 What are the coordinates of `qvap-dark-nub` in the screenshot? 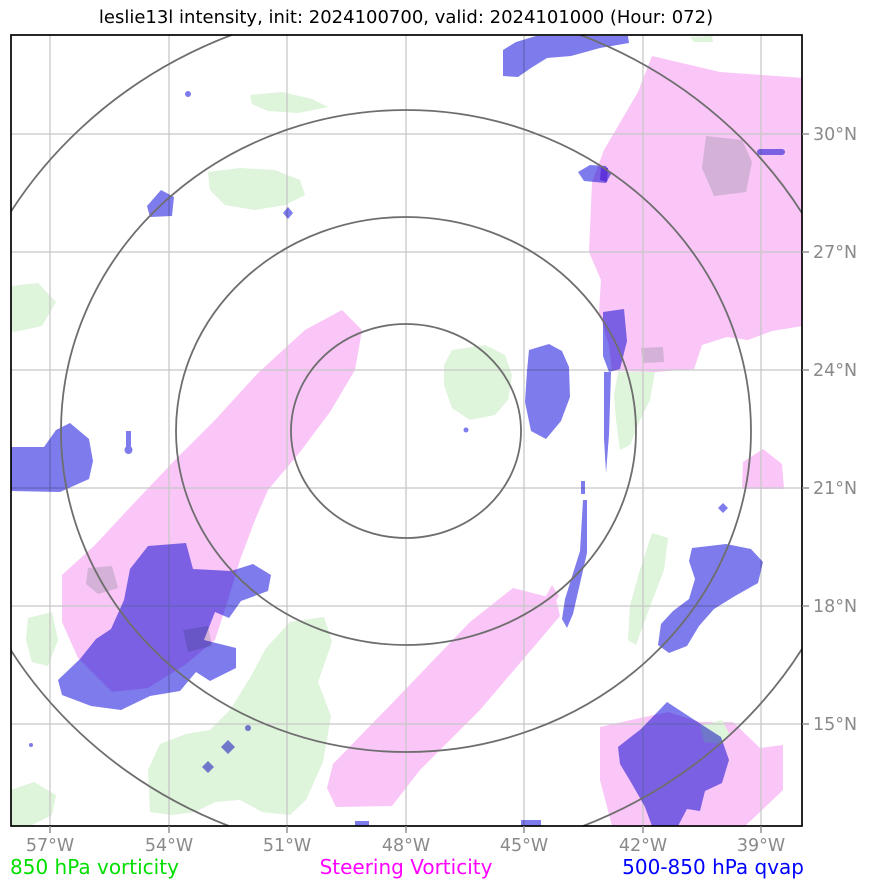 It's located at (604, 174).